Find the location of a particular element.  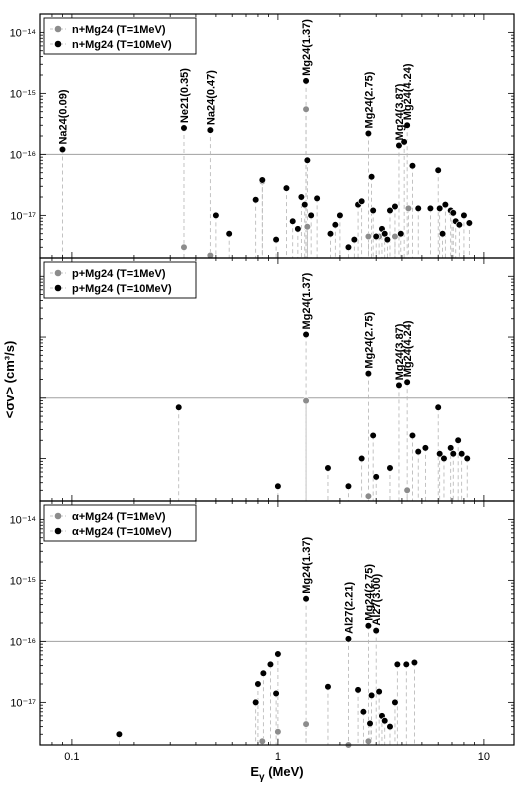

legend-entry: p+Mg24 (T=10MeV) is located at coordinates (122, 289).